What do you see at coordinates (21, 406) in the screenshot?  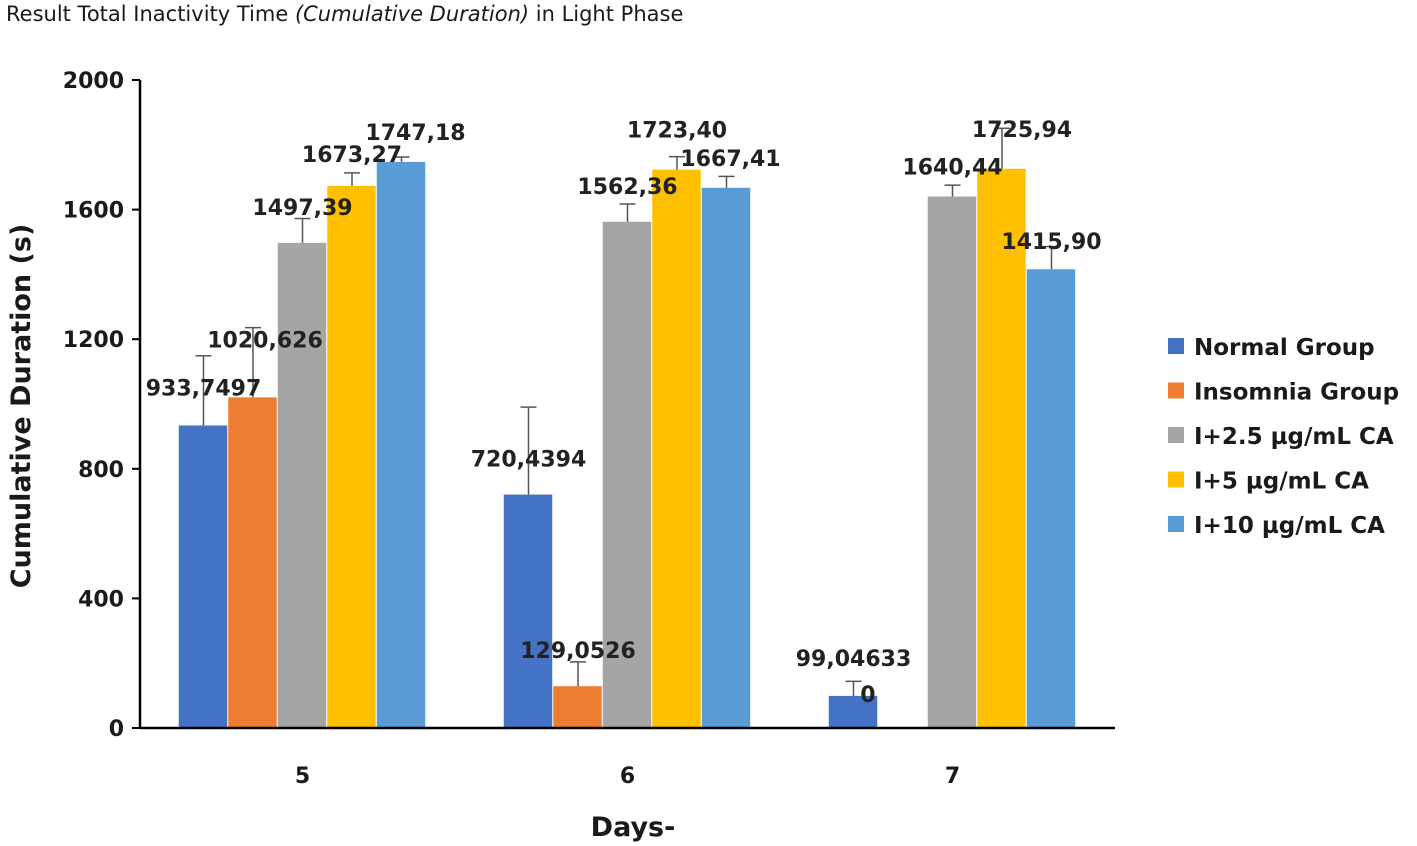 I see `y-axis-title: Cumulative Duration (s)` at bounding box center [21, 406].